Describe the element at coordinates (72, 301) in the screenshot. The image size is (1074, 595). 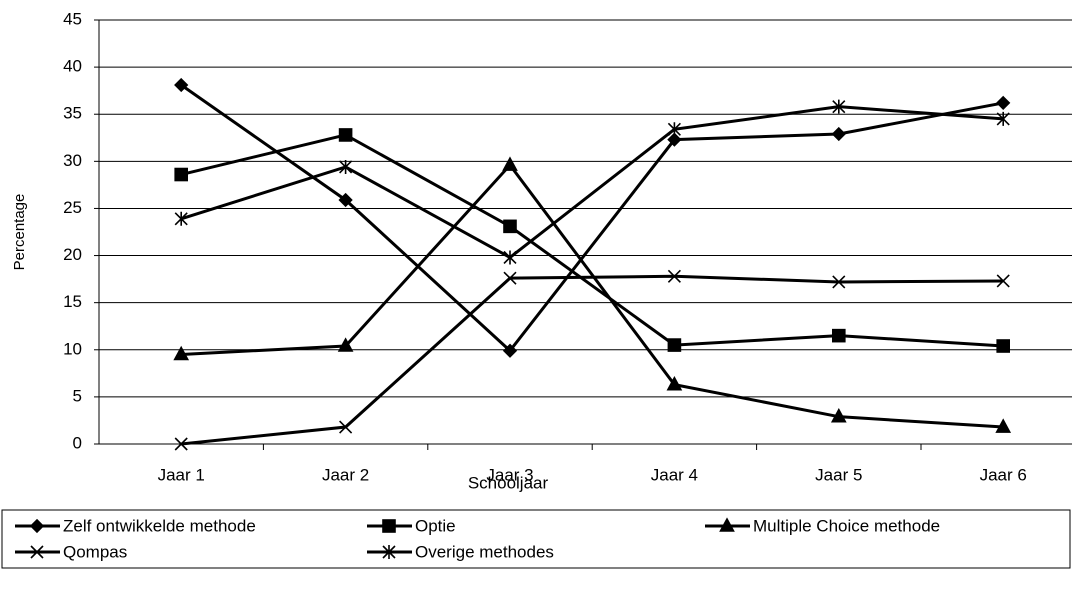
I see `y-tick-label: 15` at that location.